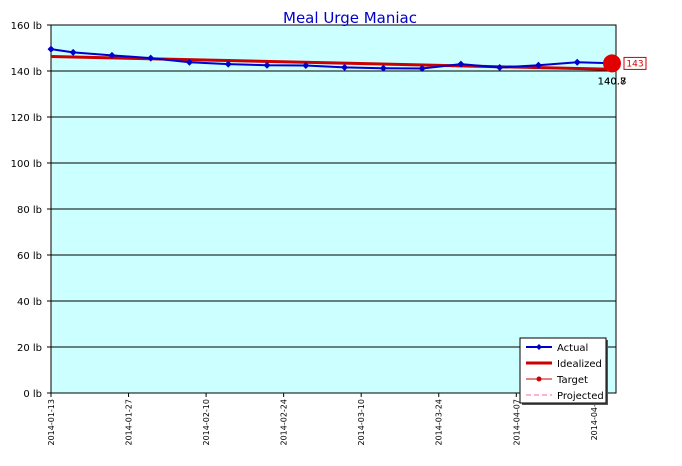 The height and width of the screenshot is (466, 682). I want to click on x-tick-label: 2014-04-2, so click(594, 419).